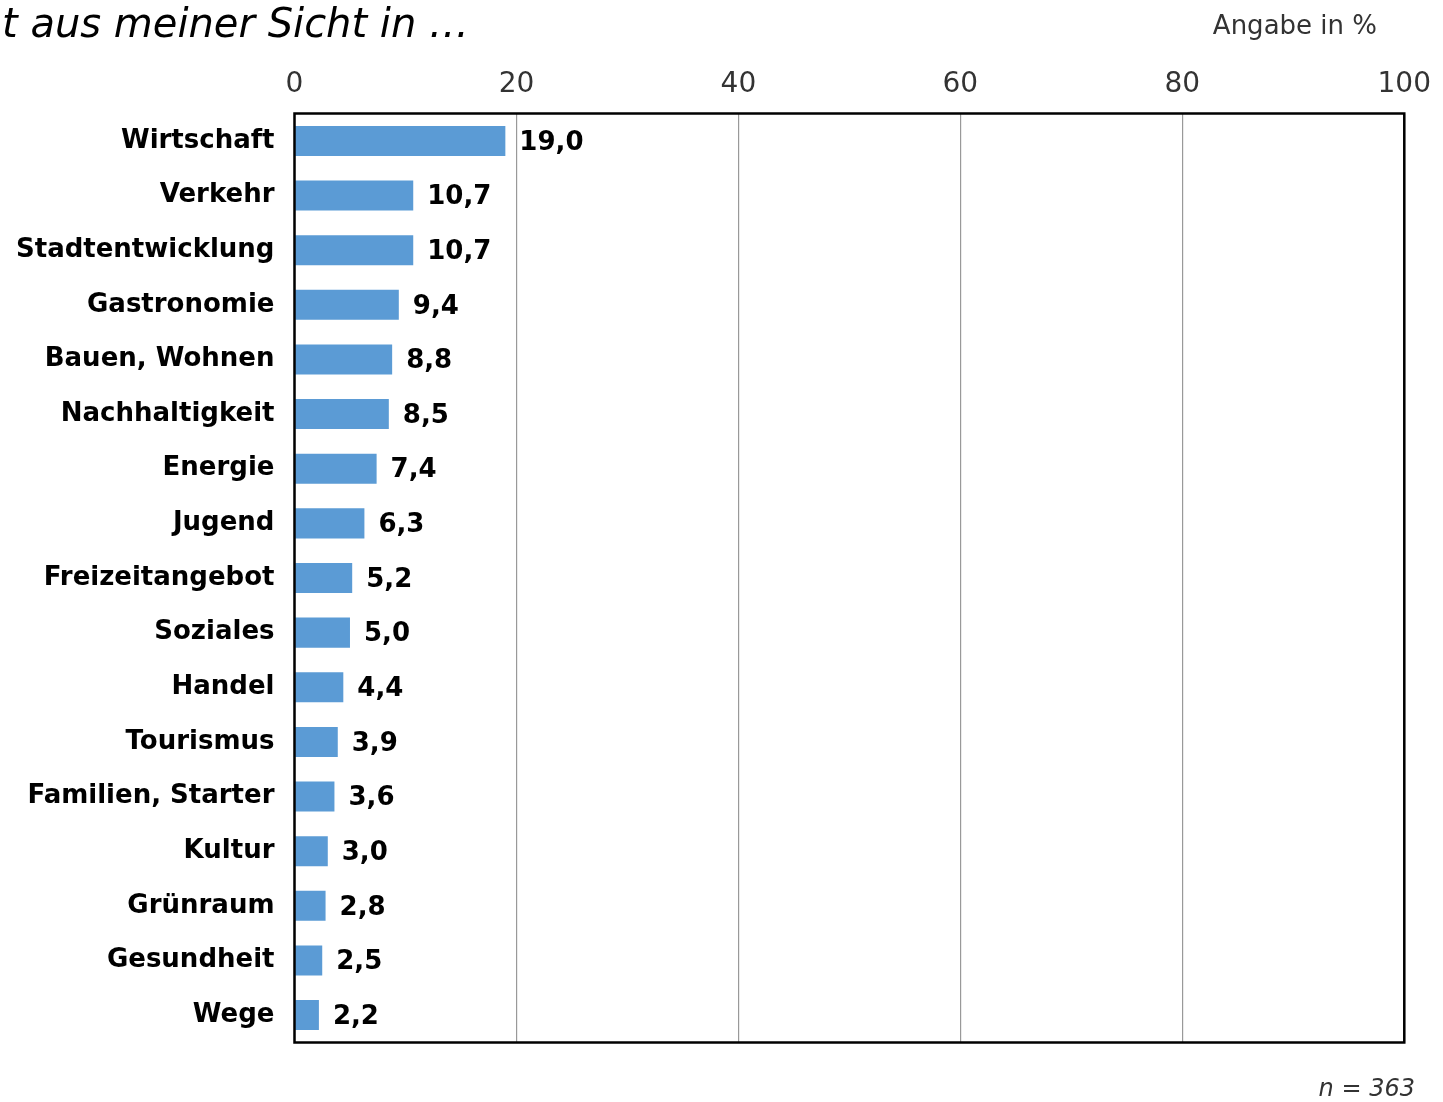  What do you see at coordinates (217, 193) in the screenshot?
I see `y-tick-label: Verkehr` at bounding box center [217, 193].